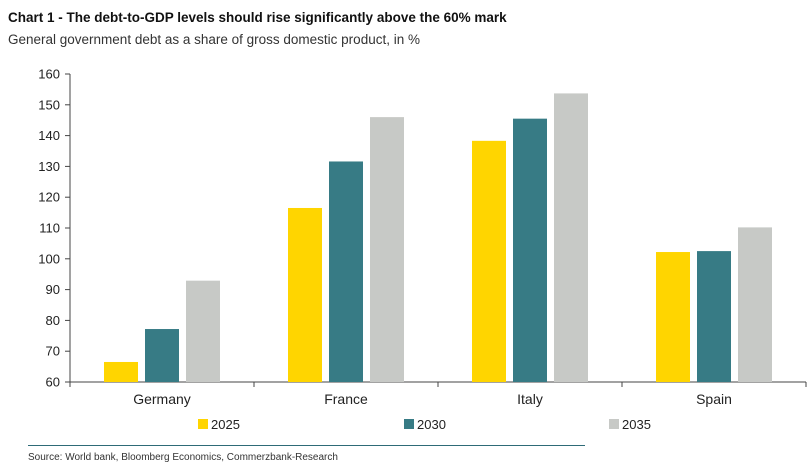 The height and width of the screenshot is (470, 811). What do you see at coordinates (409, 424) in the screenshot?
I see `legend-swatch-2030` at bounding box center [409, 424].